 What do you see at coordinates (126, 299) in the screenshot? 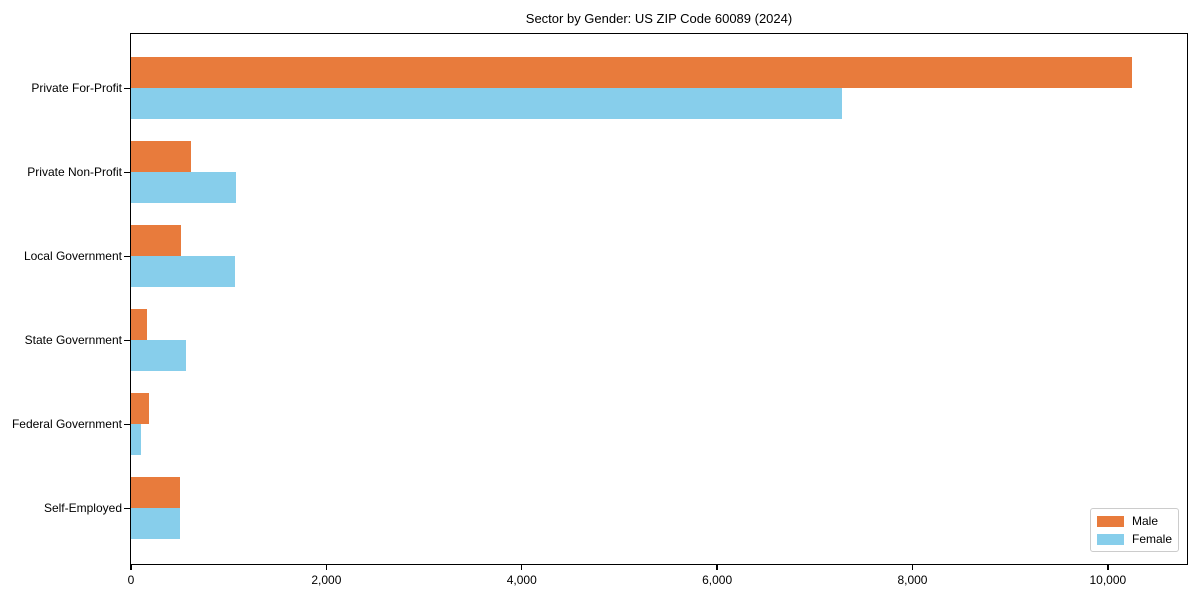
I see `y-axis-ticks` at bounding box center [126, 299].